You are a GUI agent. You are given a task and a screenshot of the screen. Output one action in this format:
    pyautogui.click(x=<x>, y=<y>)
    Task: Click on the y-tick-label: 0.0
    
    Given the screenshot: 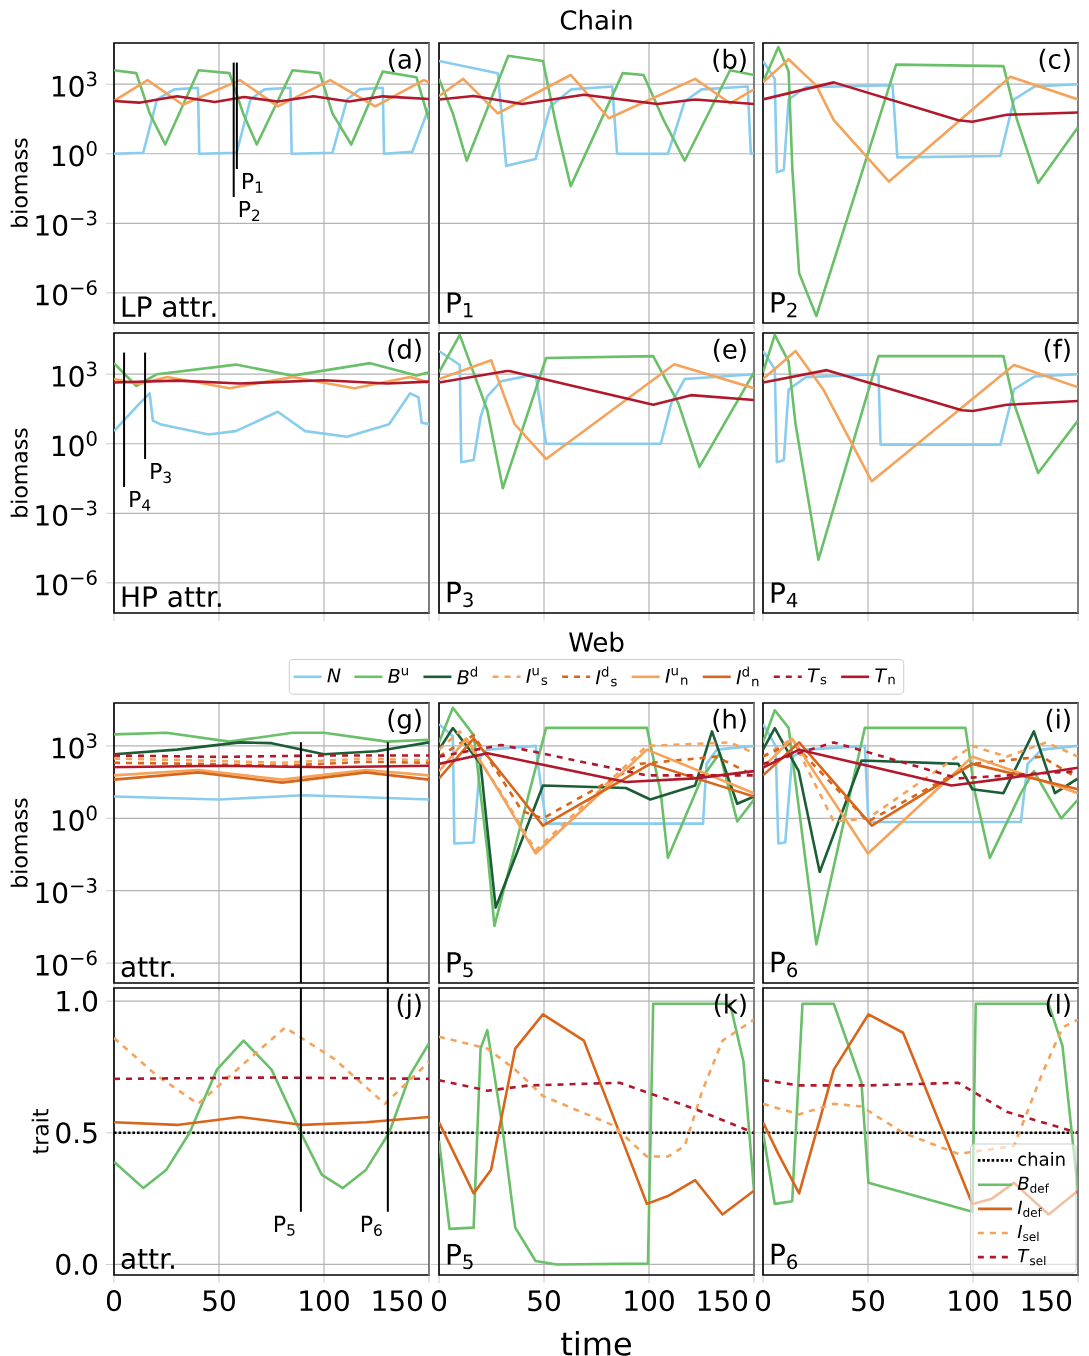 What is the action you would take?
    pyautogui.click(x=77, y=1264)
    